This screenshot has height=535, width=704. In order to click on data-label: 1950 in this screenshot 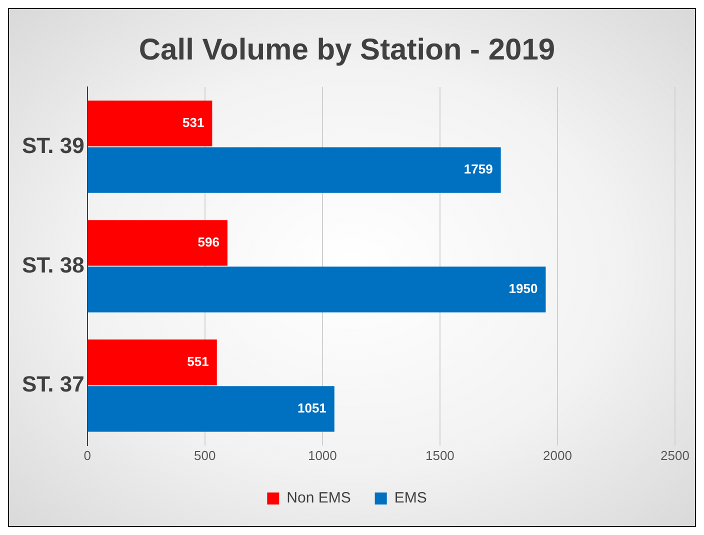, I will do `click(523, 288)`.